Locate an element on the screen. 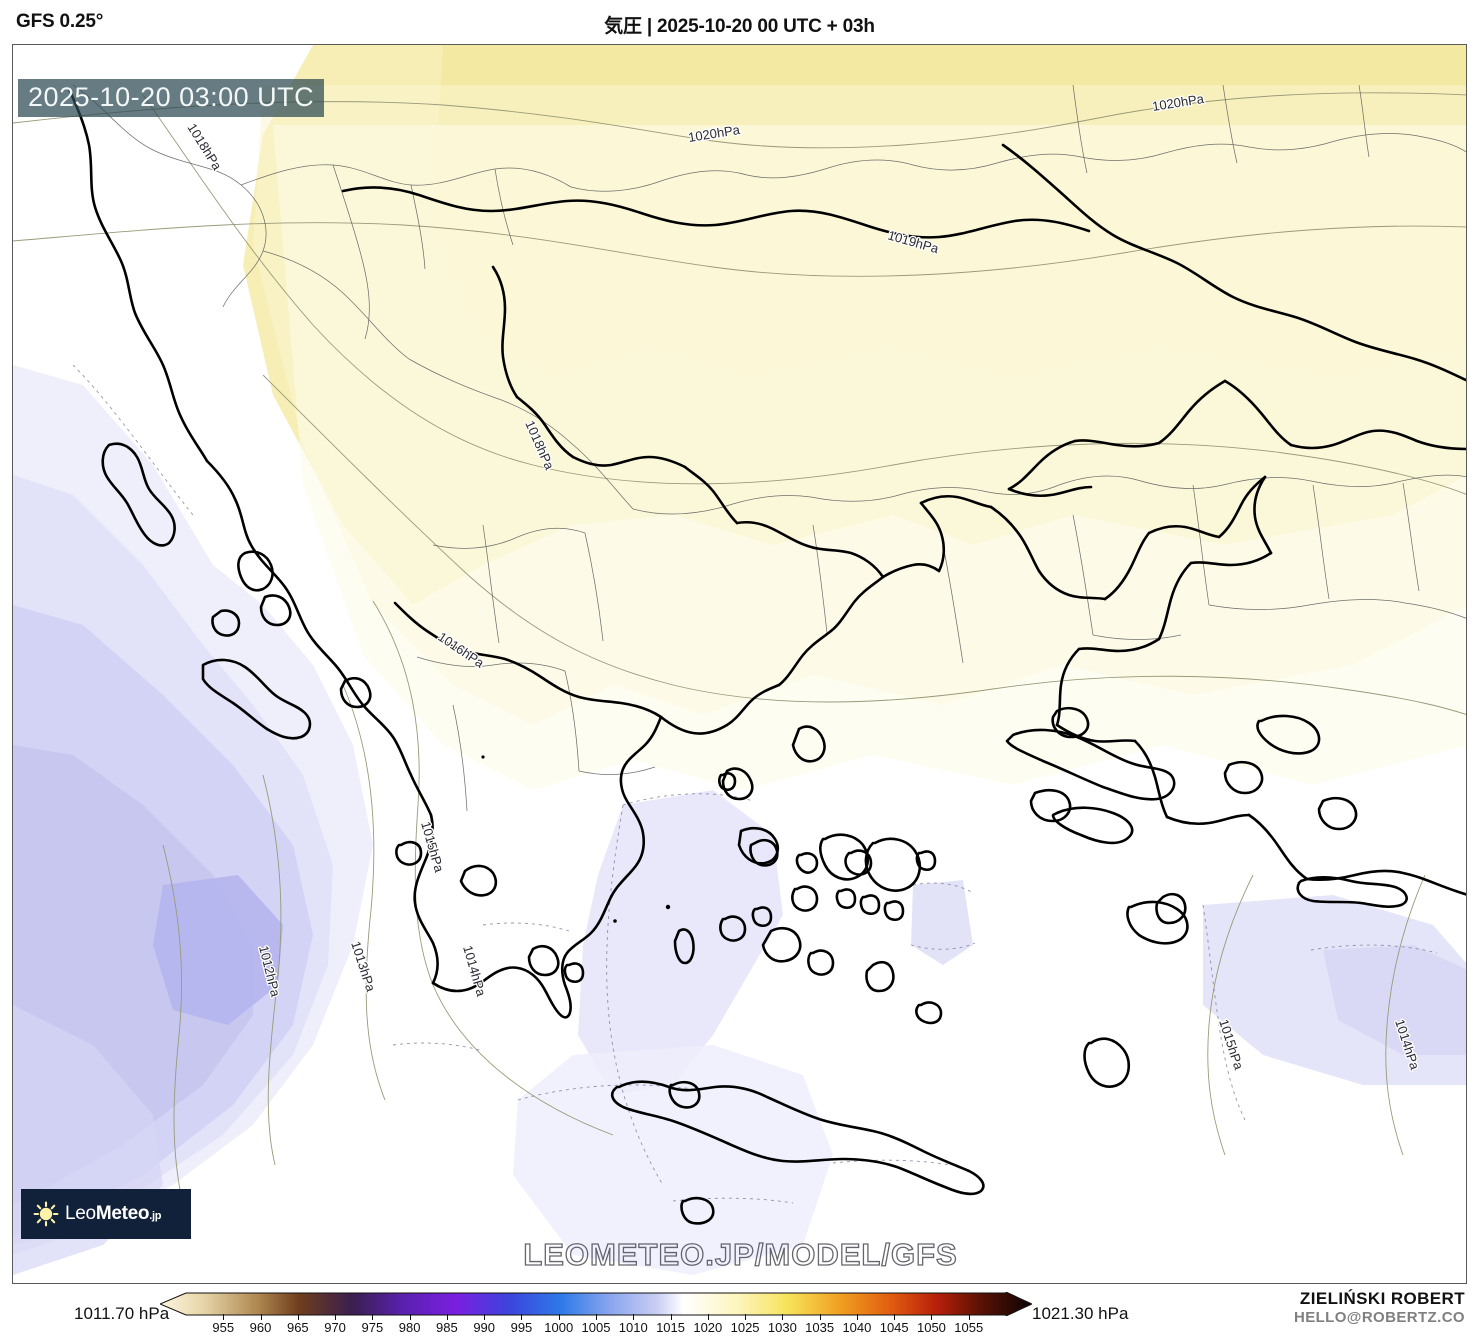 The height and width of the screenshot is (1338, 1479). colorbar-max-label: 1021.30 hPa is located at coordinates (1080, 1313).